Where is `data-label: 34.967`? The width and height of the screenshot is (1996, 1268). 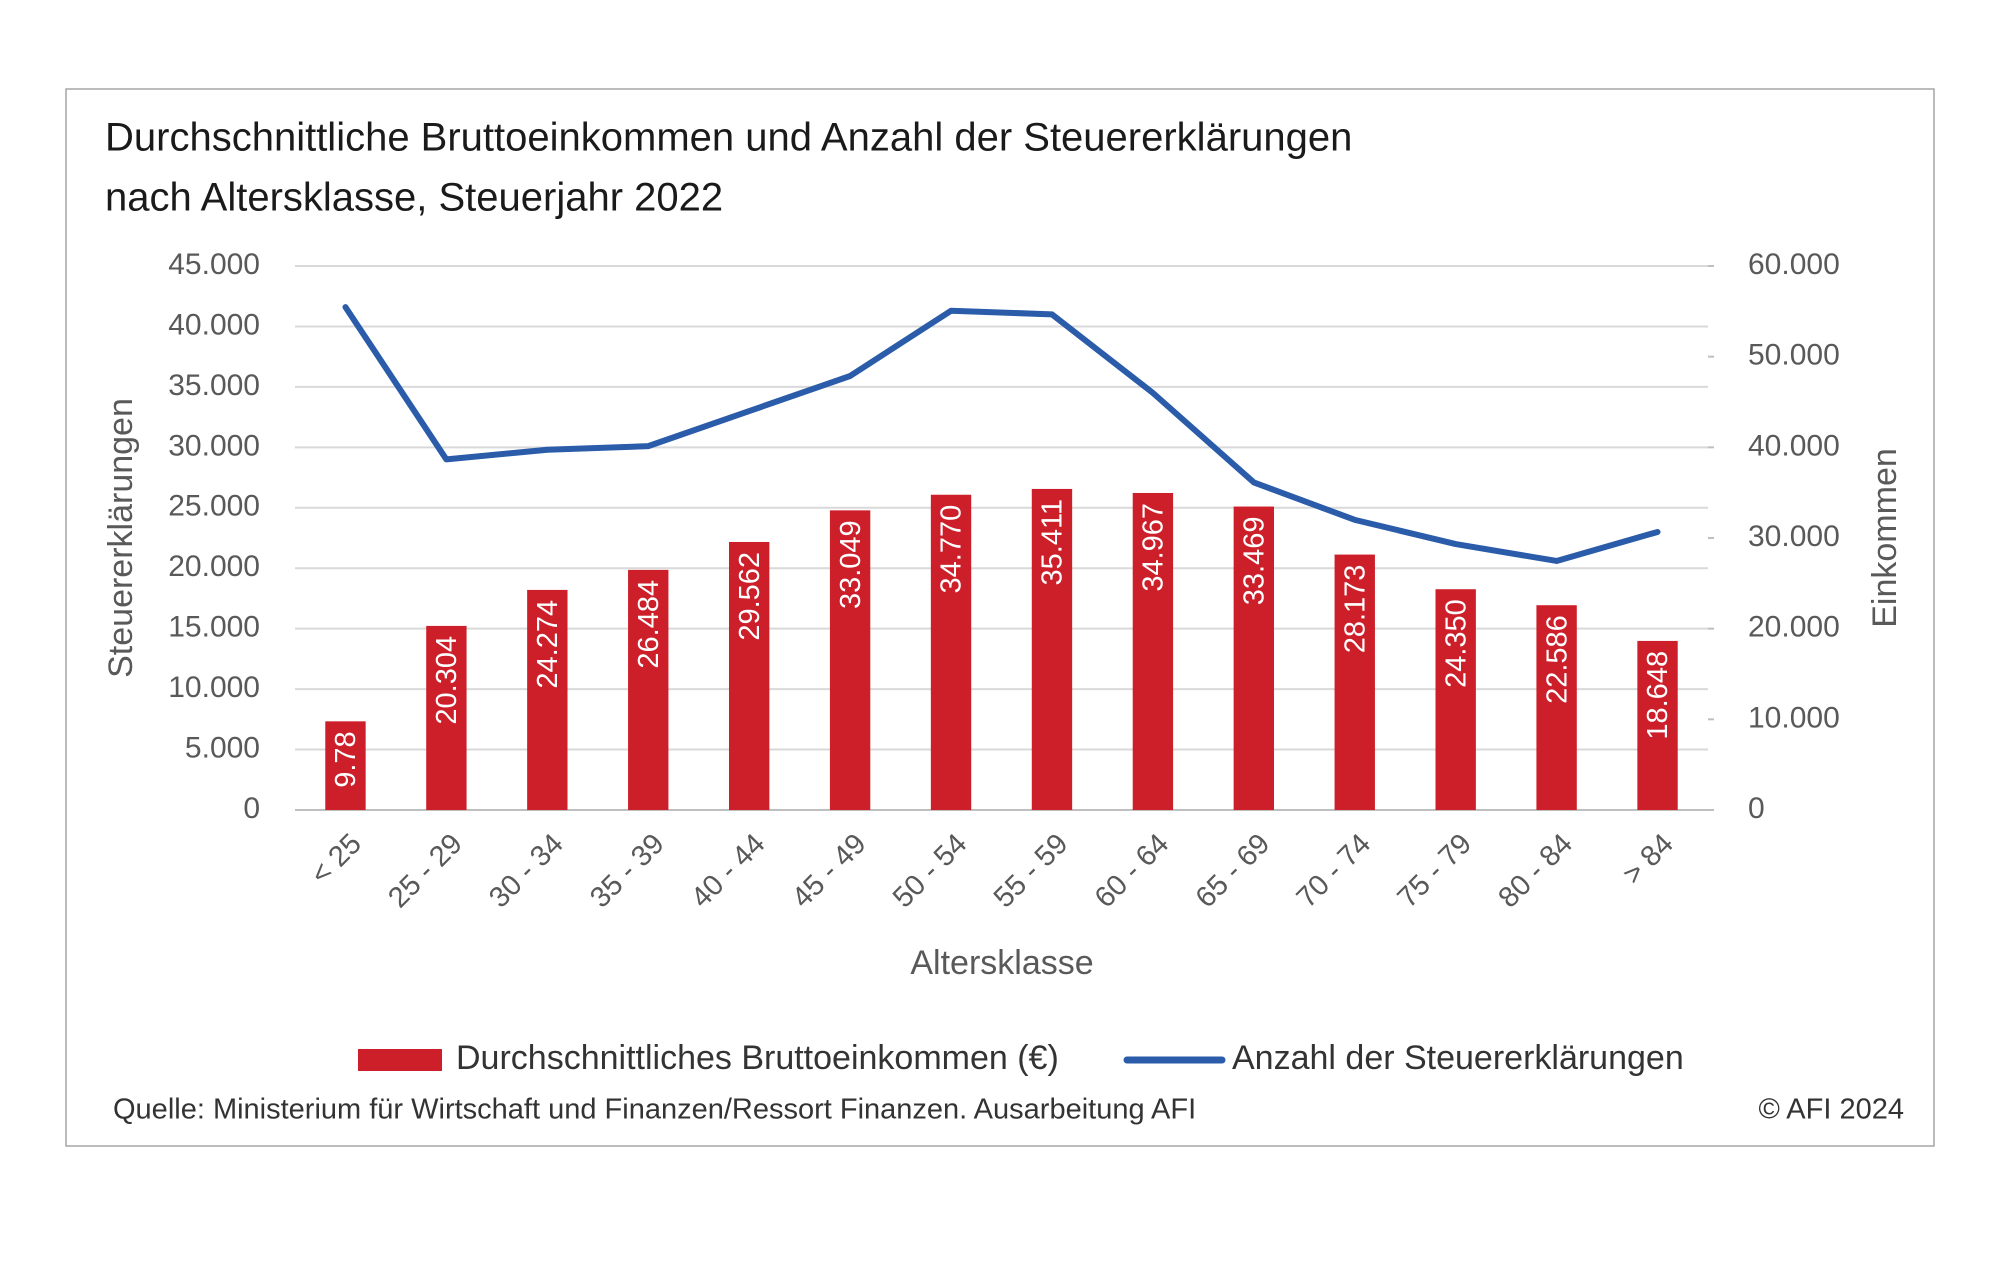
data-label: 34.967 is located at coordinates (1154, 547).